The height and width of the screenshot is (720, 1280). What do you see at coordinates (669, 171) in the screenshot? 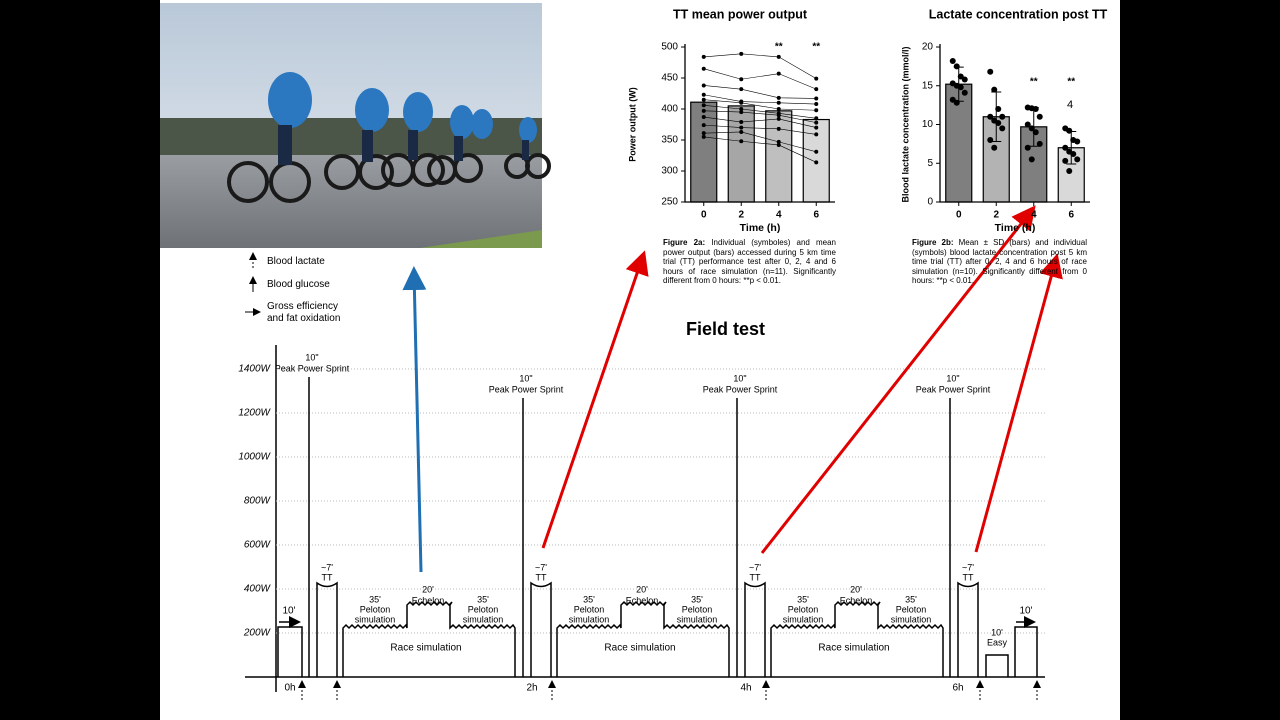
I see `y-tick-label: 300` at bounding box center [669, 171].